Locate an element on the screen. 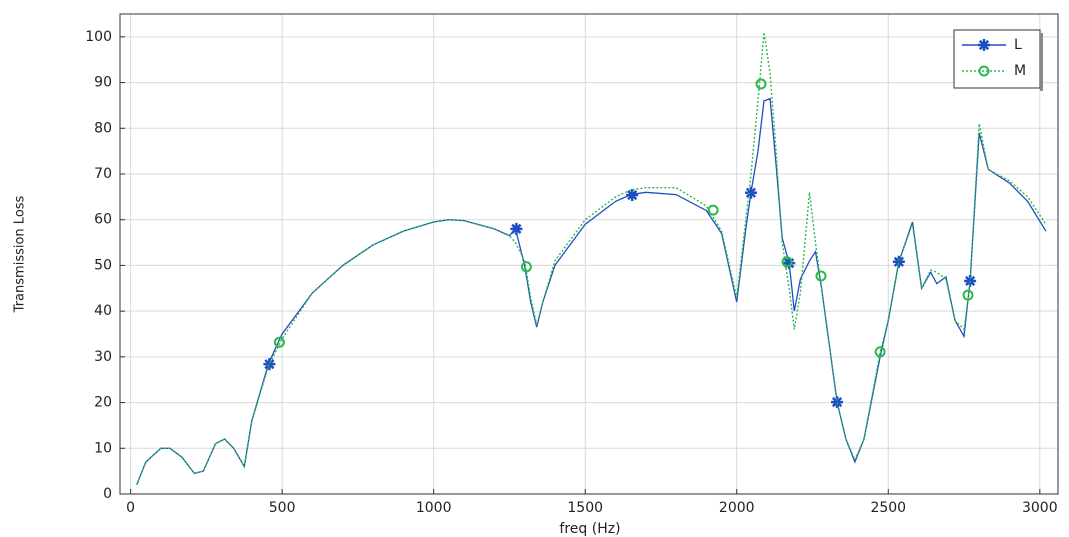 The image size is (1069, 537). y-tick-label: 80 is located at coordinates (103, 128).